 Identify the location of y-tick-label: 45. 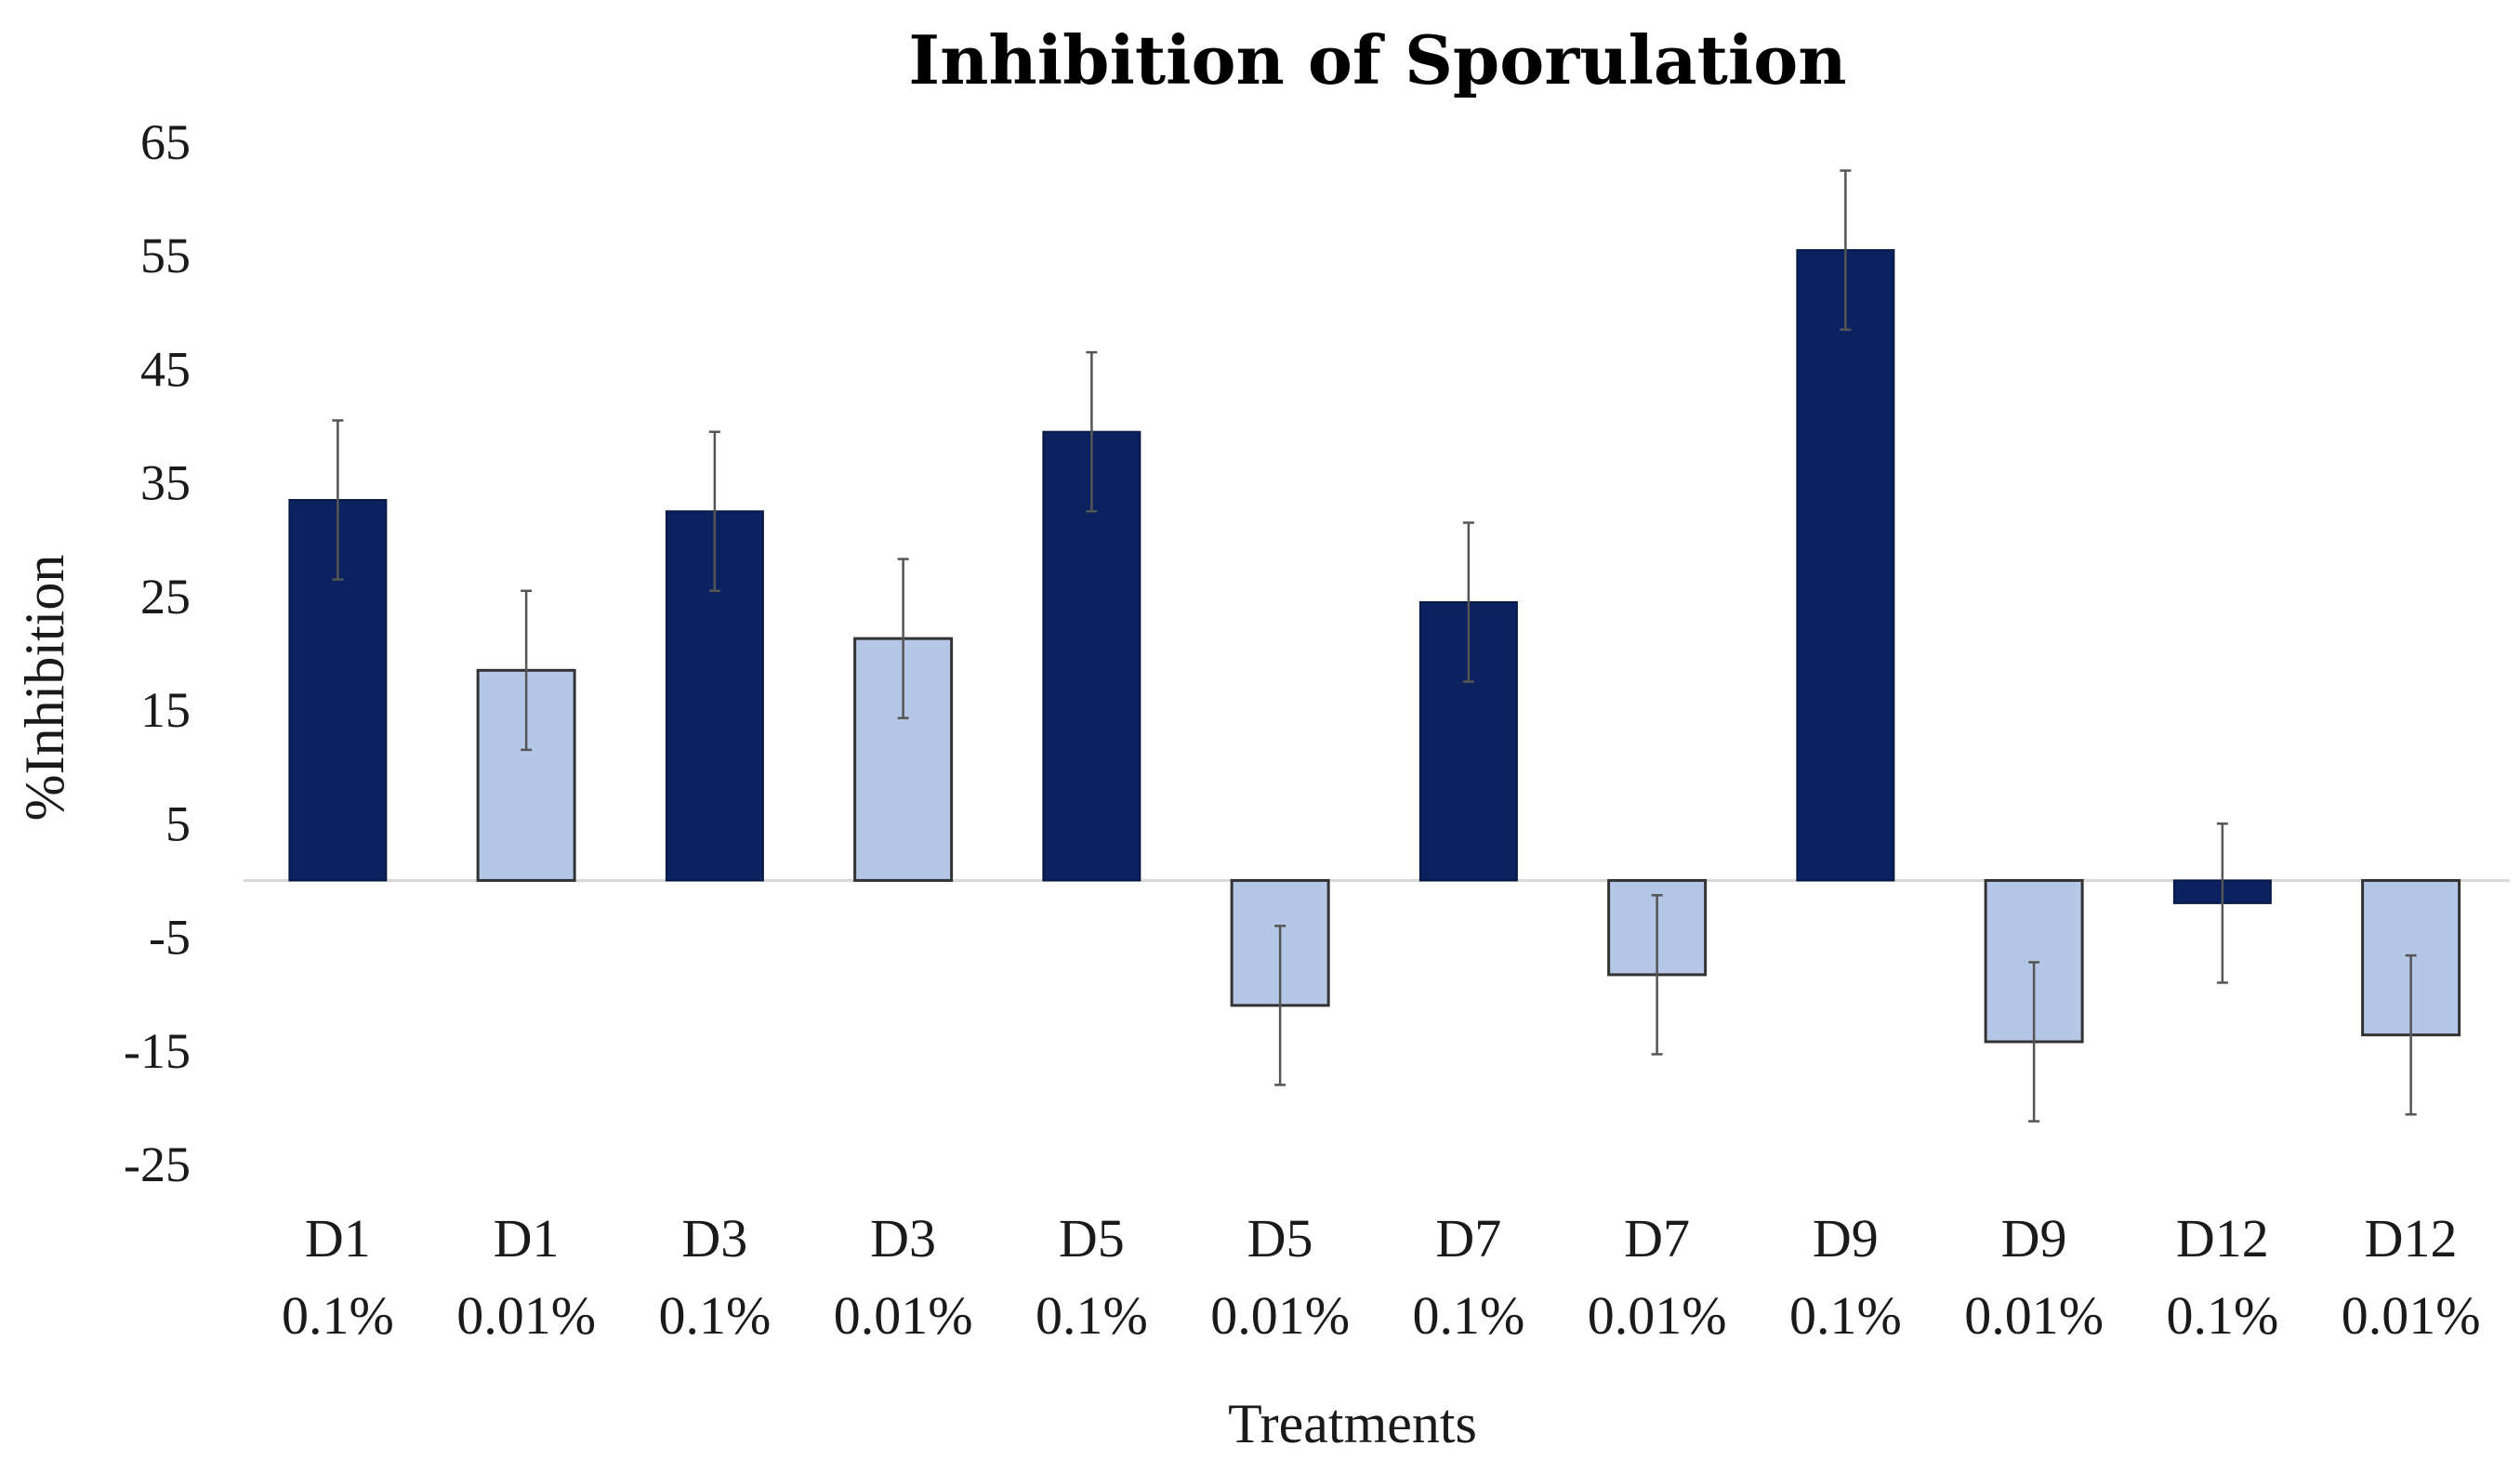
(165, 369).